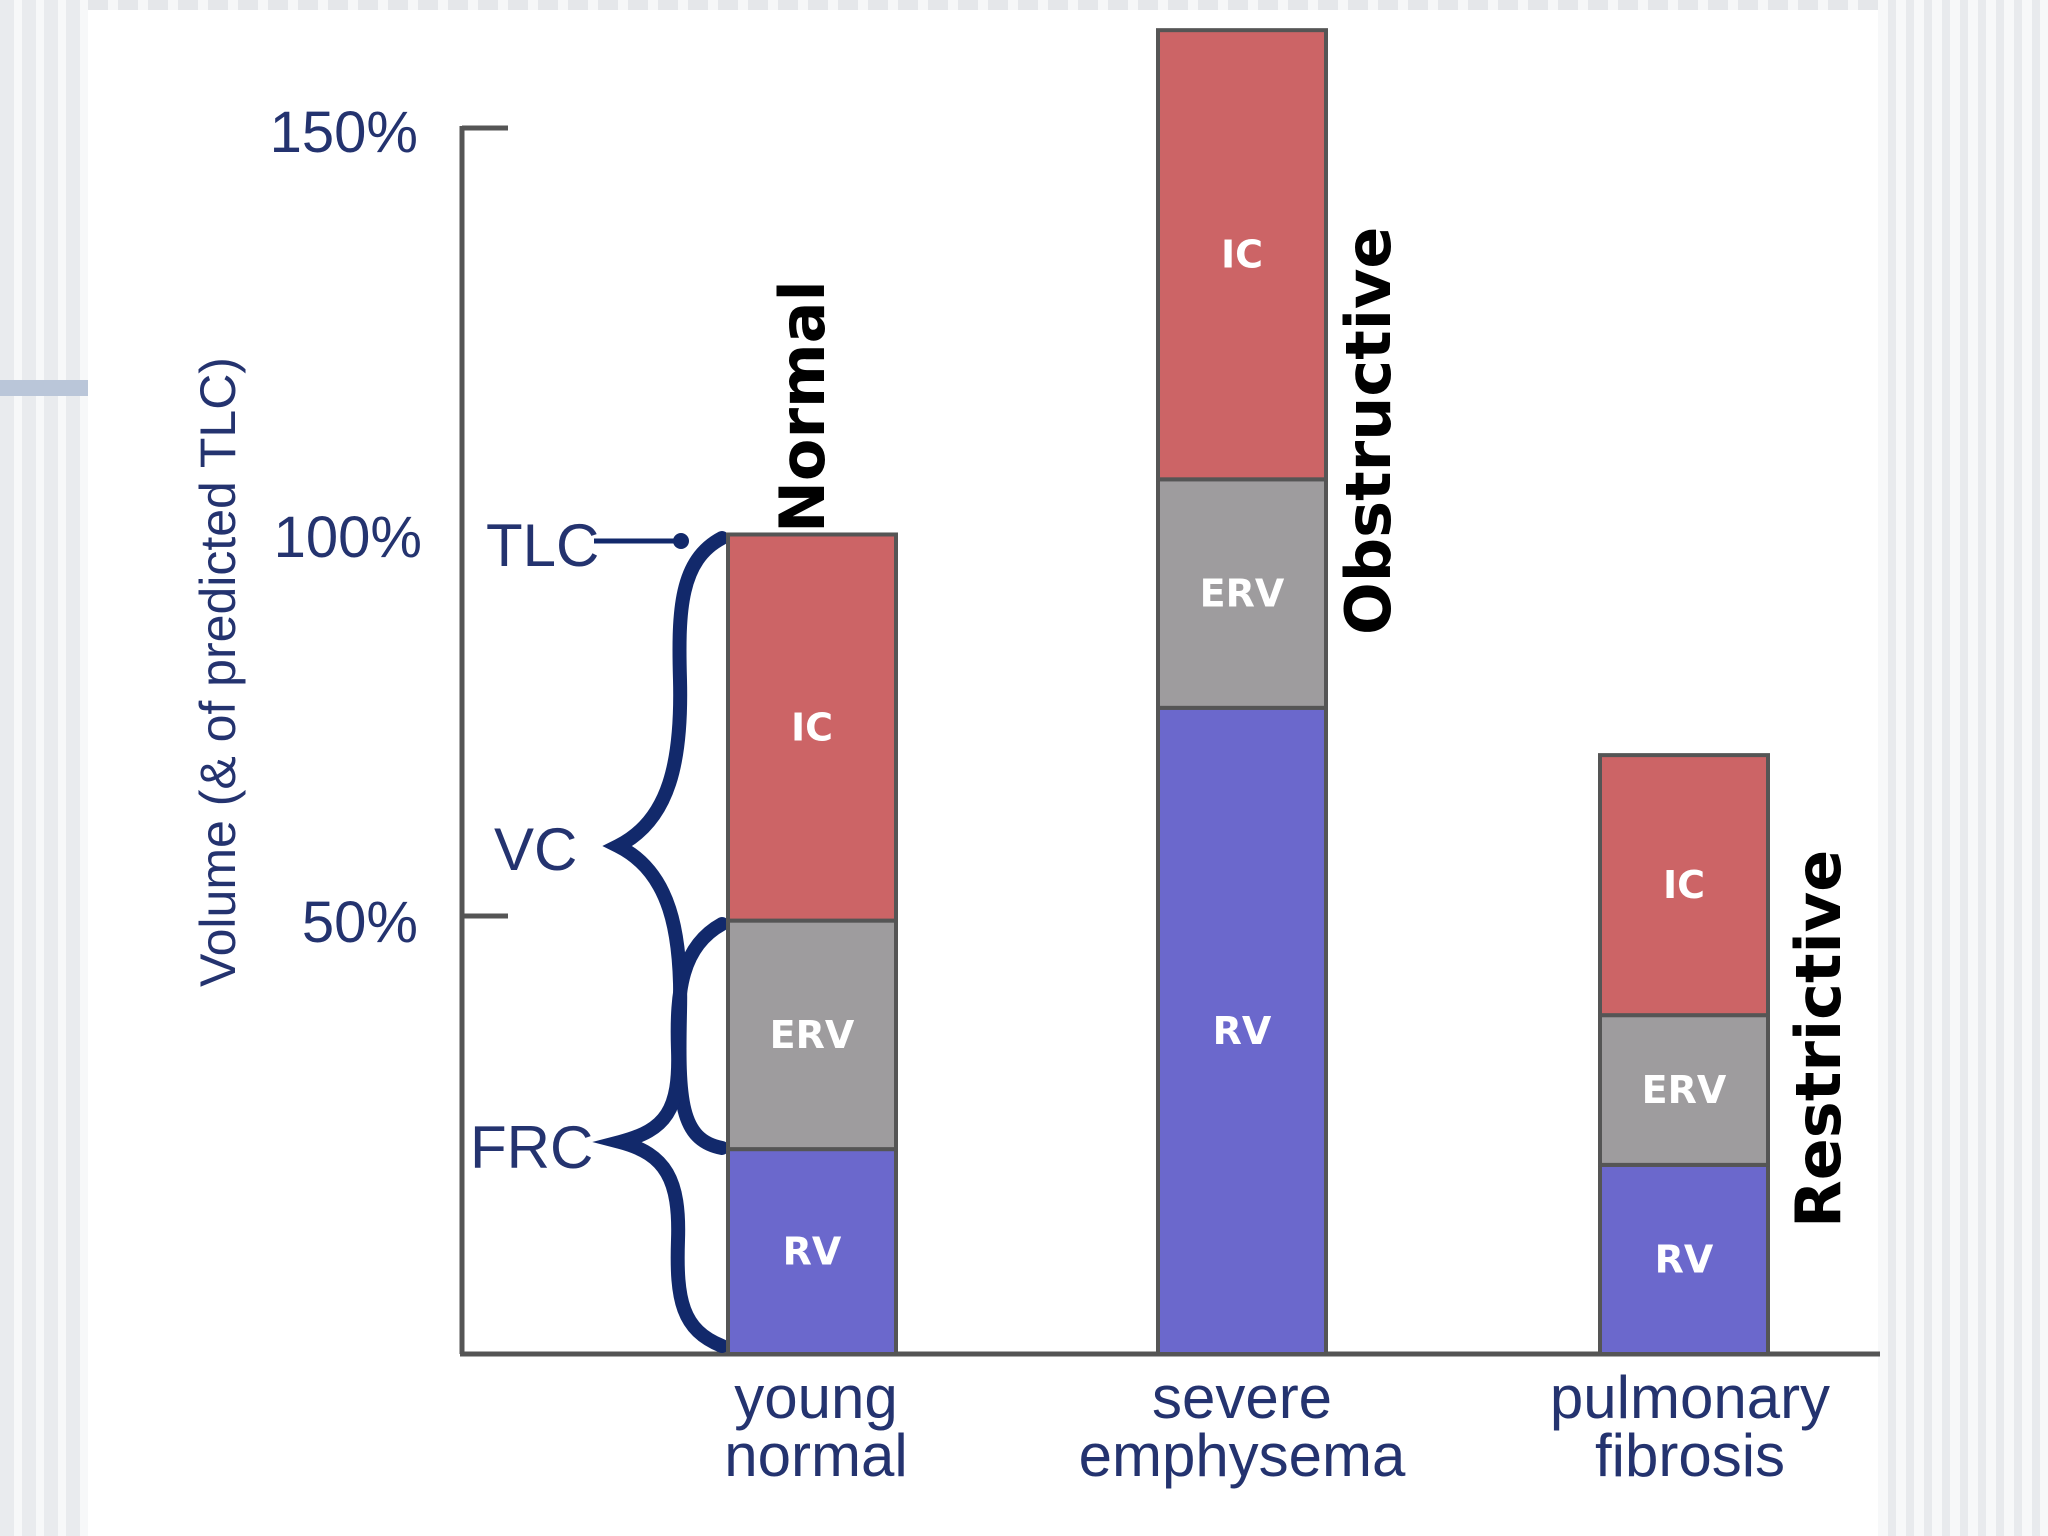 The image size is (2048, 1536). I want to click on slide-accent-bar, so click(44, 388).